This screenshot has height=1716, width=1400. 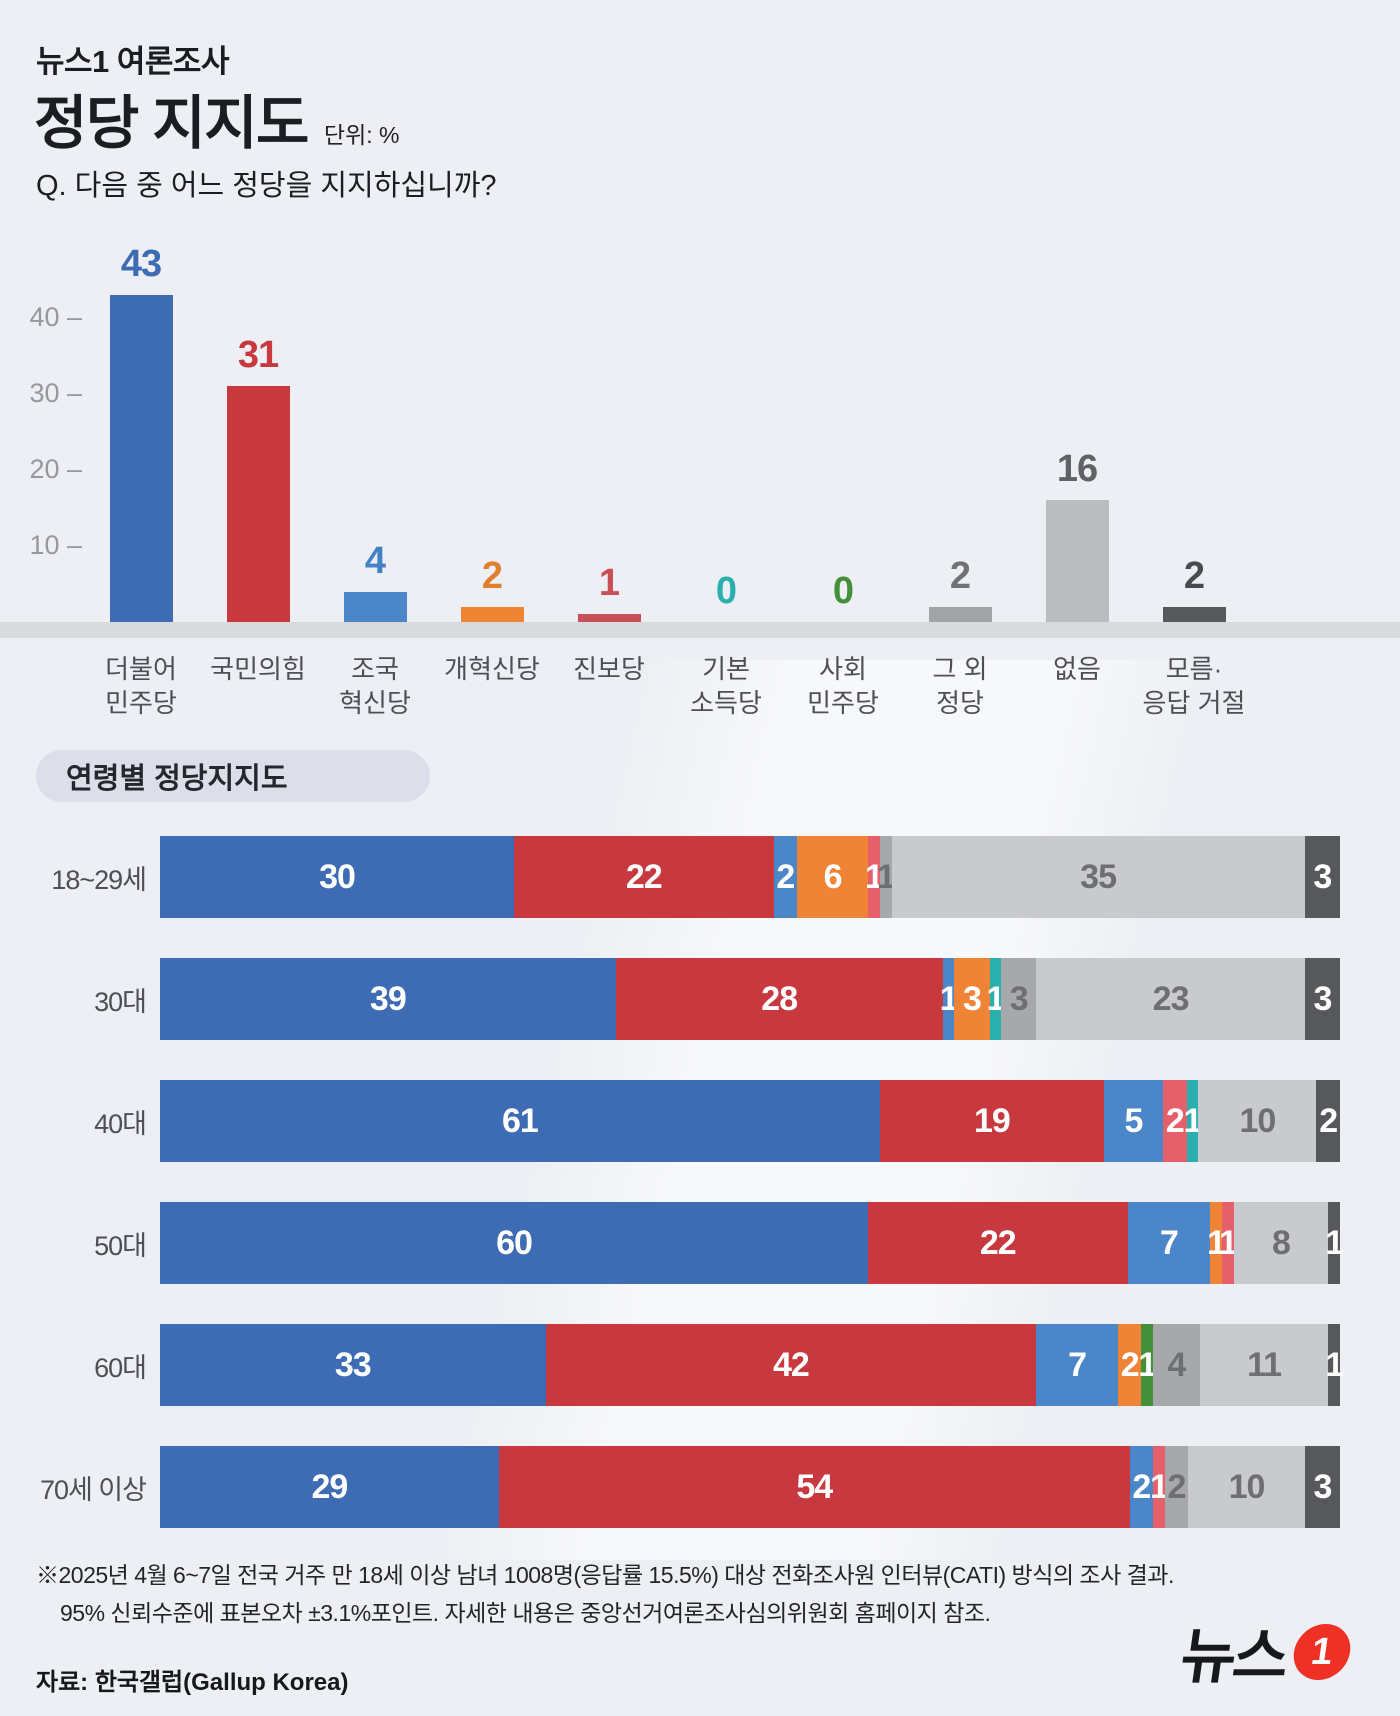 What do you see at coordinates (120, 1245) in the screenshot?
I see `age-group-label: 50대` at bounding box center [120, 1245].